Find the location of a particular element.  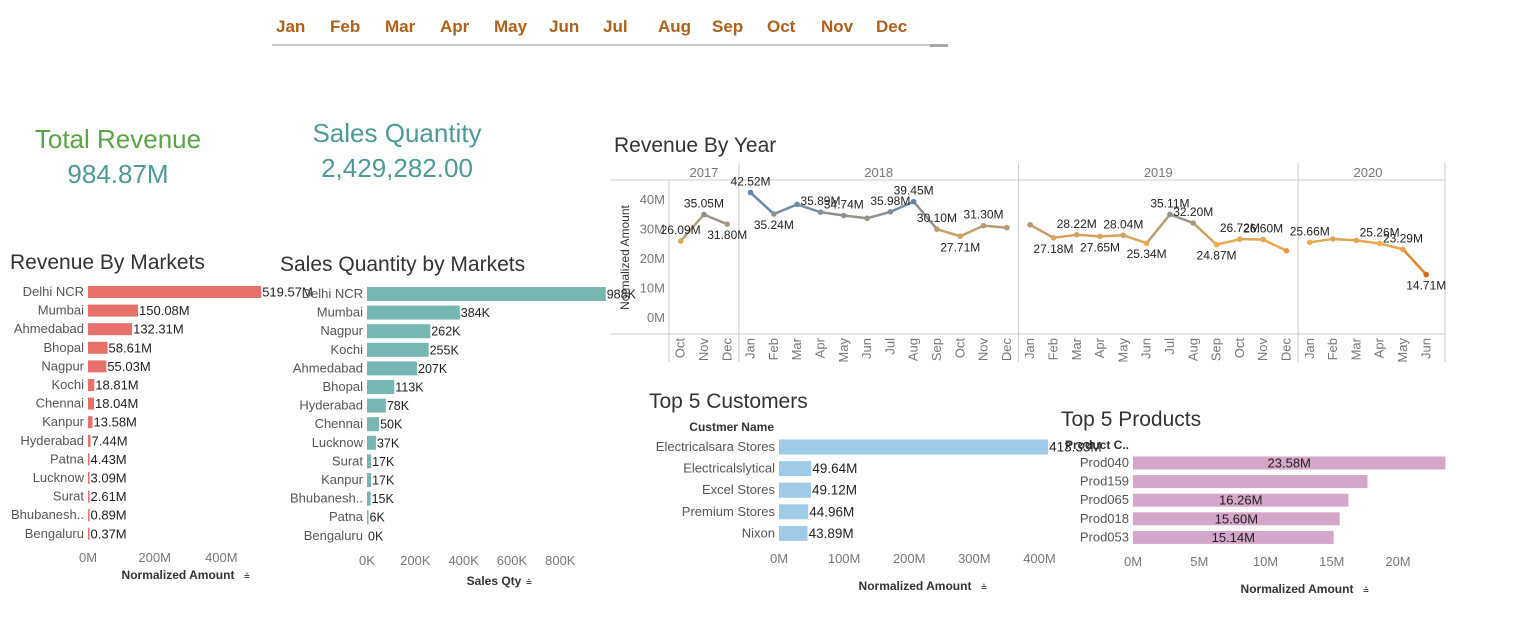

x-tick-label: 20M is located at coordinates (1397, 561).